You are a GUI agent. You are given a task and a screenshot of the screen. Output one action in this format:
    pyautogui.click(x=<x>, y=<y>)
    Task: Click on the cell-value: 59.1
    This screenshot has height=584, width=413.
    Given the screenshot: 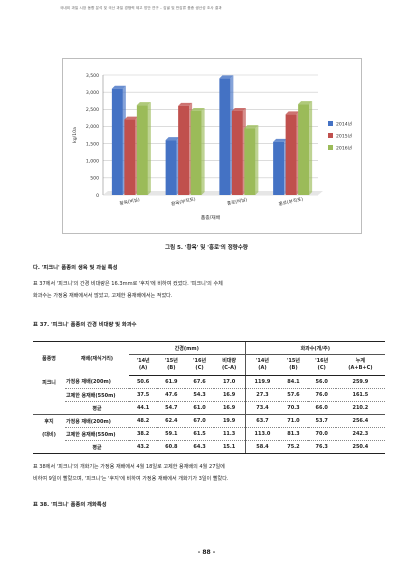 What is the action you would take?
    pyautogui.click(x=171, y=434)
    